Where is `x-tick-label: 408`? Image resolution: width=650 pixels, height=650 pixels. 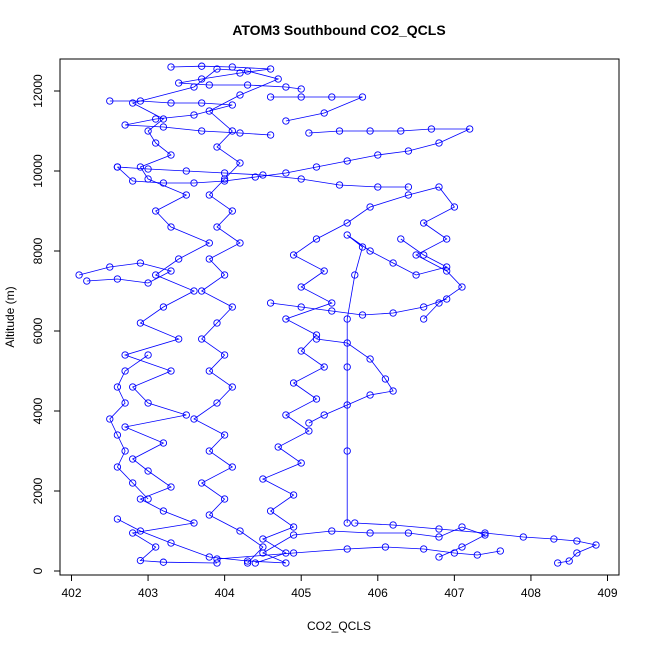
x-tick-label: 408 is located at coordinates (531, 593).